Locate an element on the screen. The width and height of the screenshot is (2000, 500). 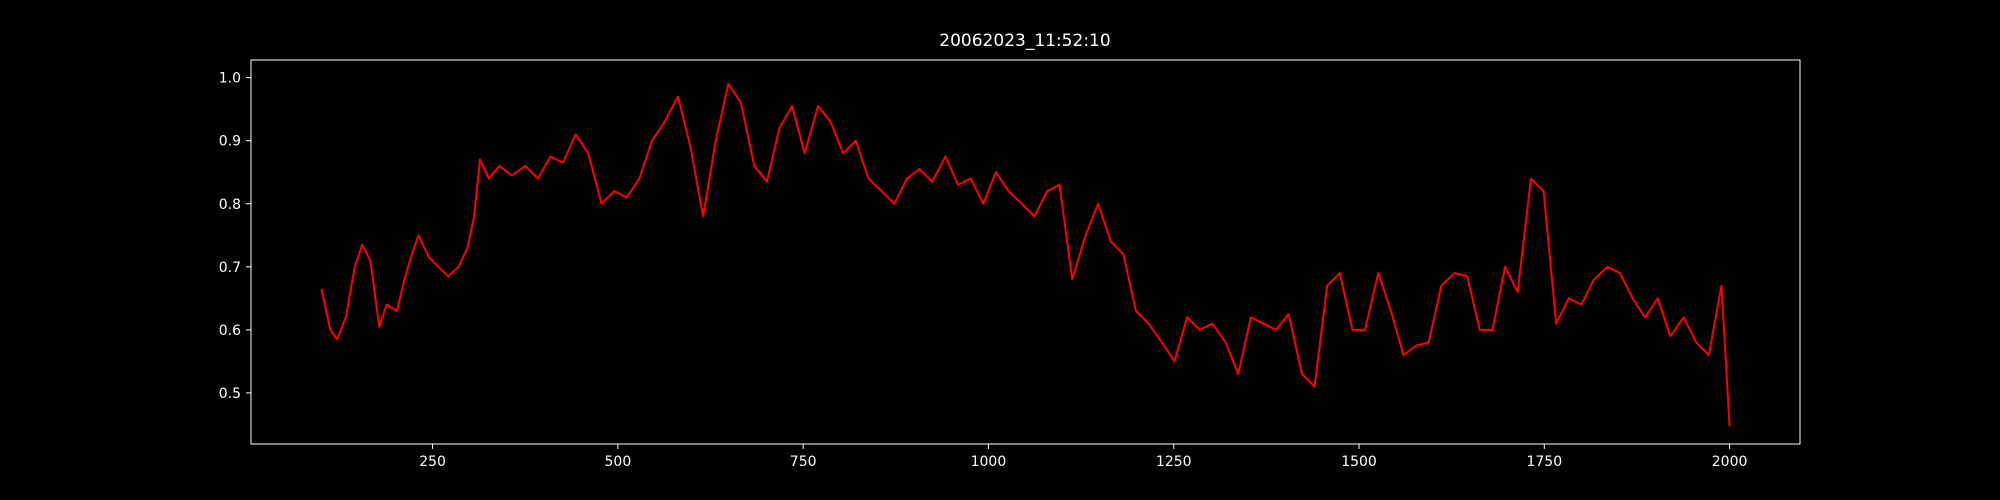
y-tick-label: 0.8 is located at coordinates (230, 205).